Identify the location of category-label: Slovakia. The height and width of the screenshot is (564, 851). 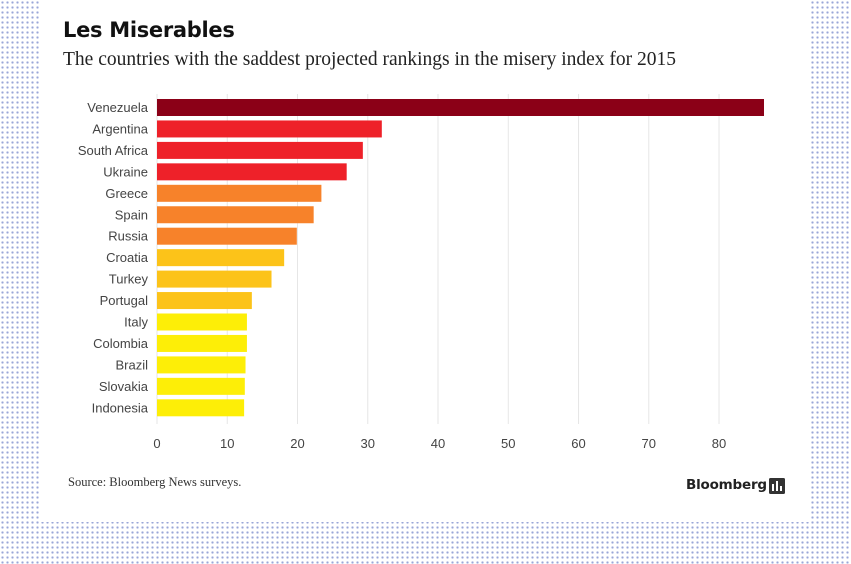
(124, 386).